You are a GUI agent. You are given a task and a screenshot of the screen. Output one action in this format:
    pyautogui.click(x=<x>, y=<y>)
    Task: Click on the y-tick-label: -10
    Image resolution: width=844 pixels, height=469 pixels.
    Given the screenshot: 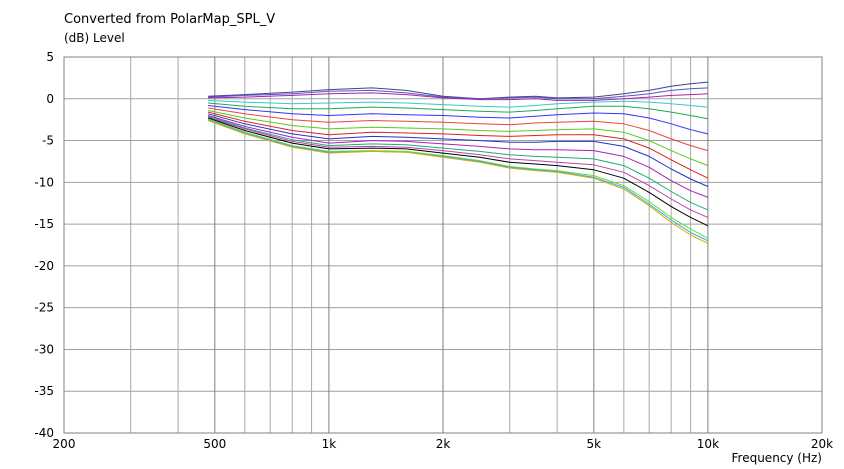 What is the action you would take?
    pyautogui.click(x=44, y=182)
    